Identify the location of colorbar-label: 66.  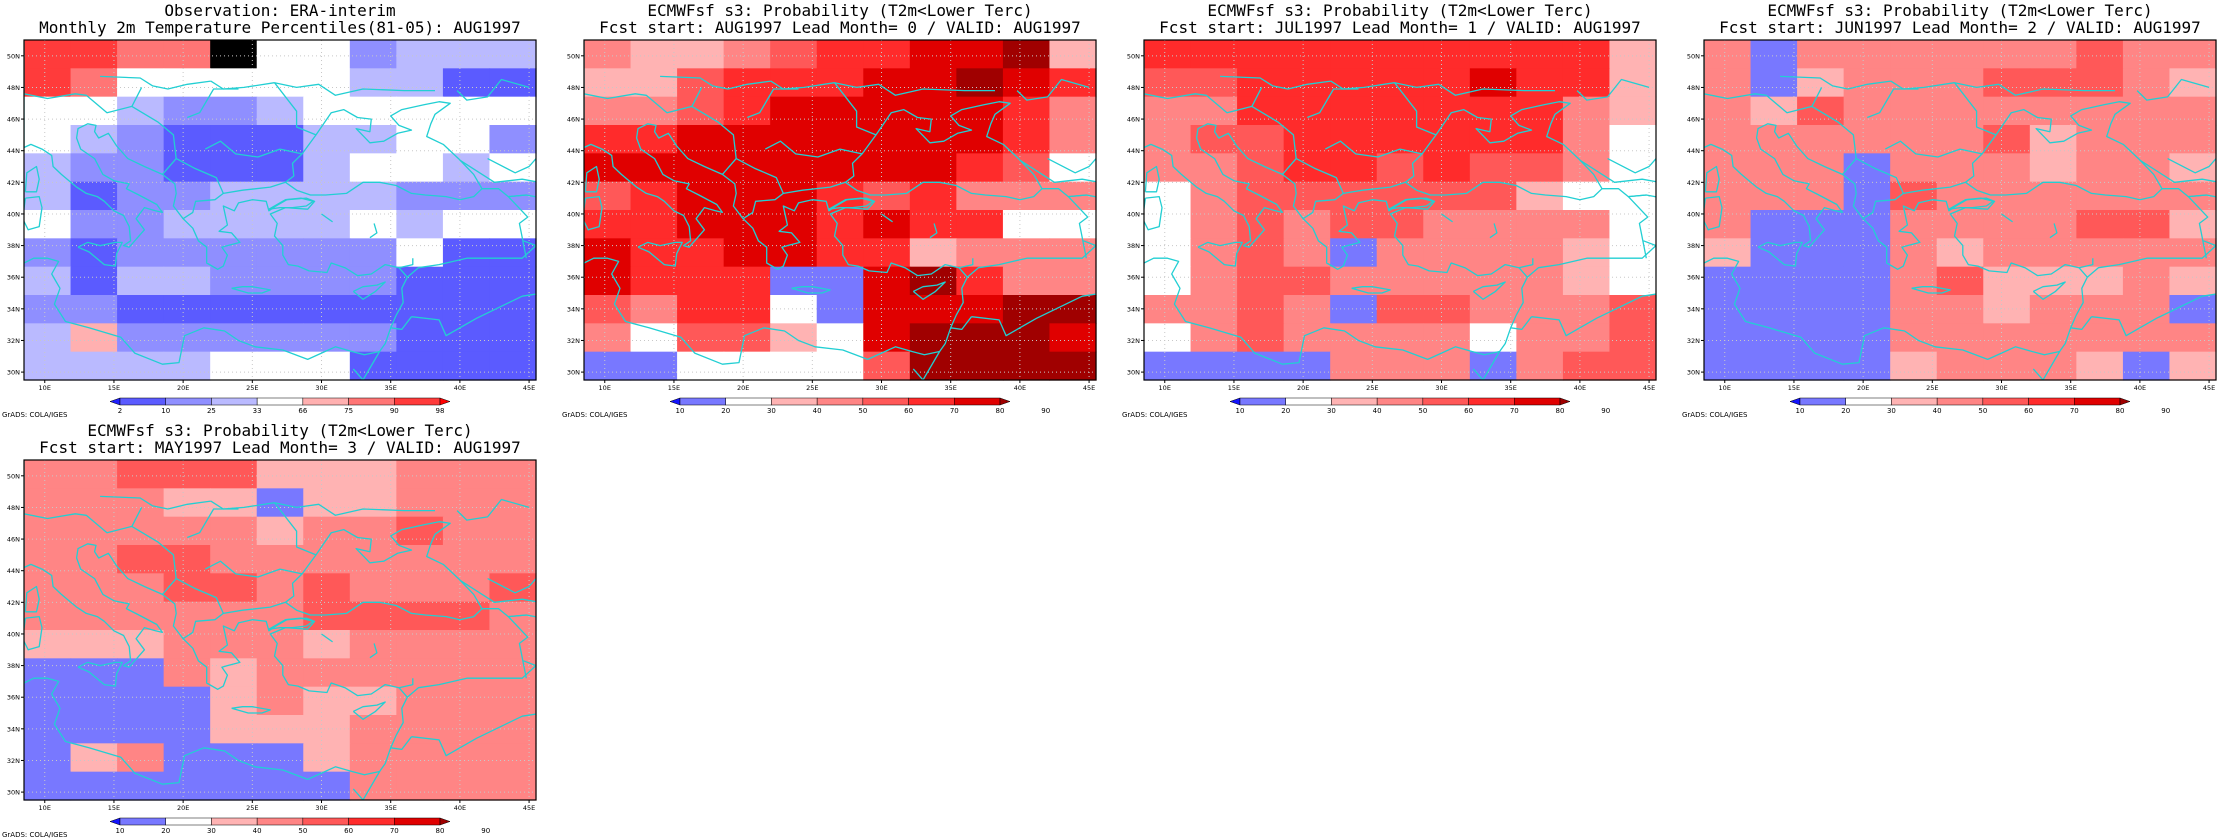
(302, 411).